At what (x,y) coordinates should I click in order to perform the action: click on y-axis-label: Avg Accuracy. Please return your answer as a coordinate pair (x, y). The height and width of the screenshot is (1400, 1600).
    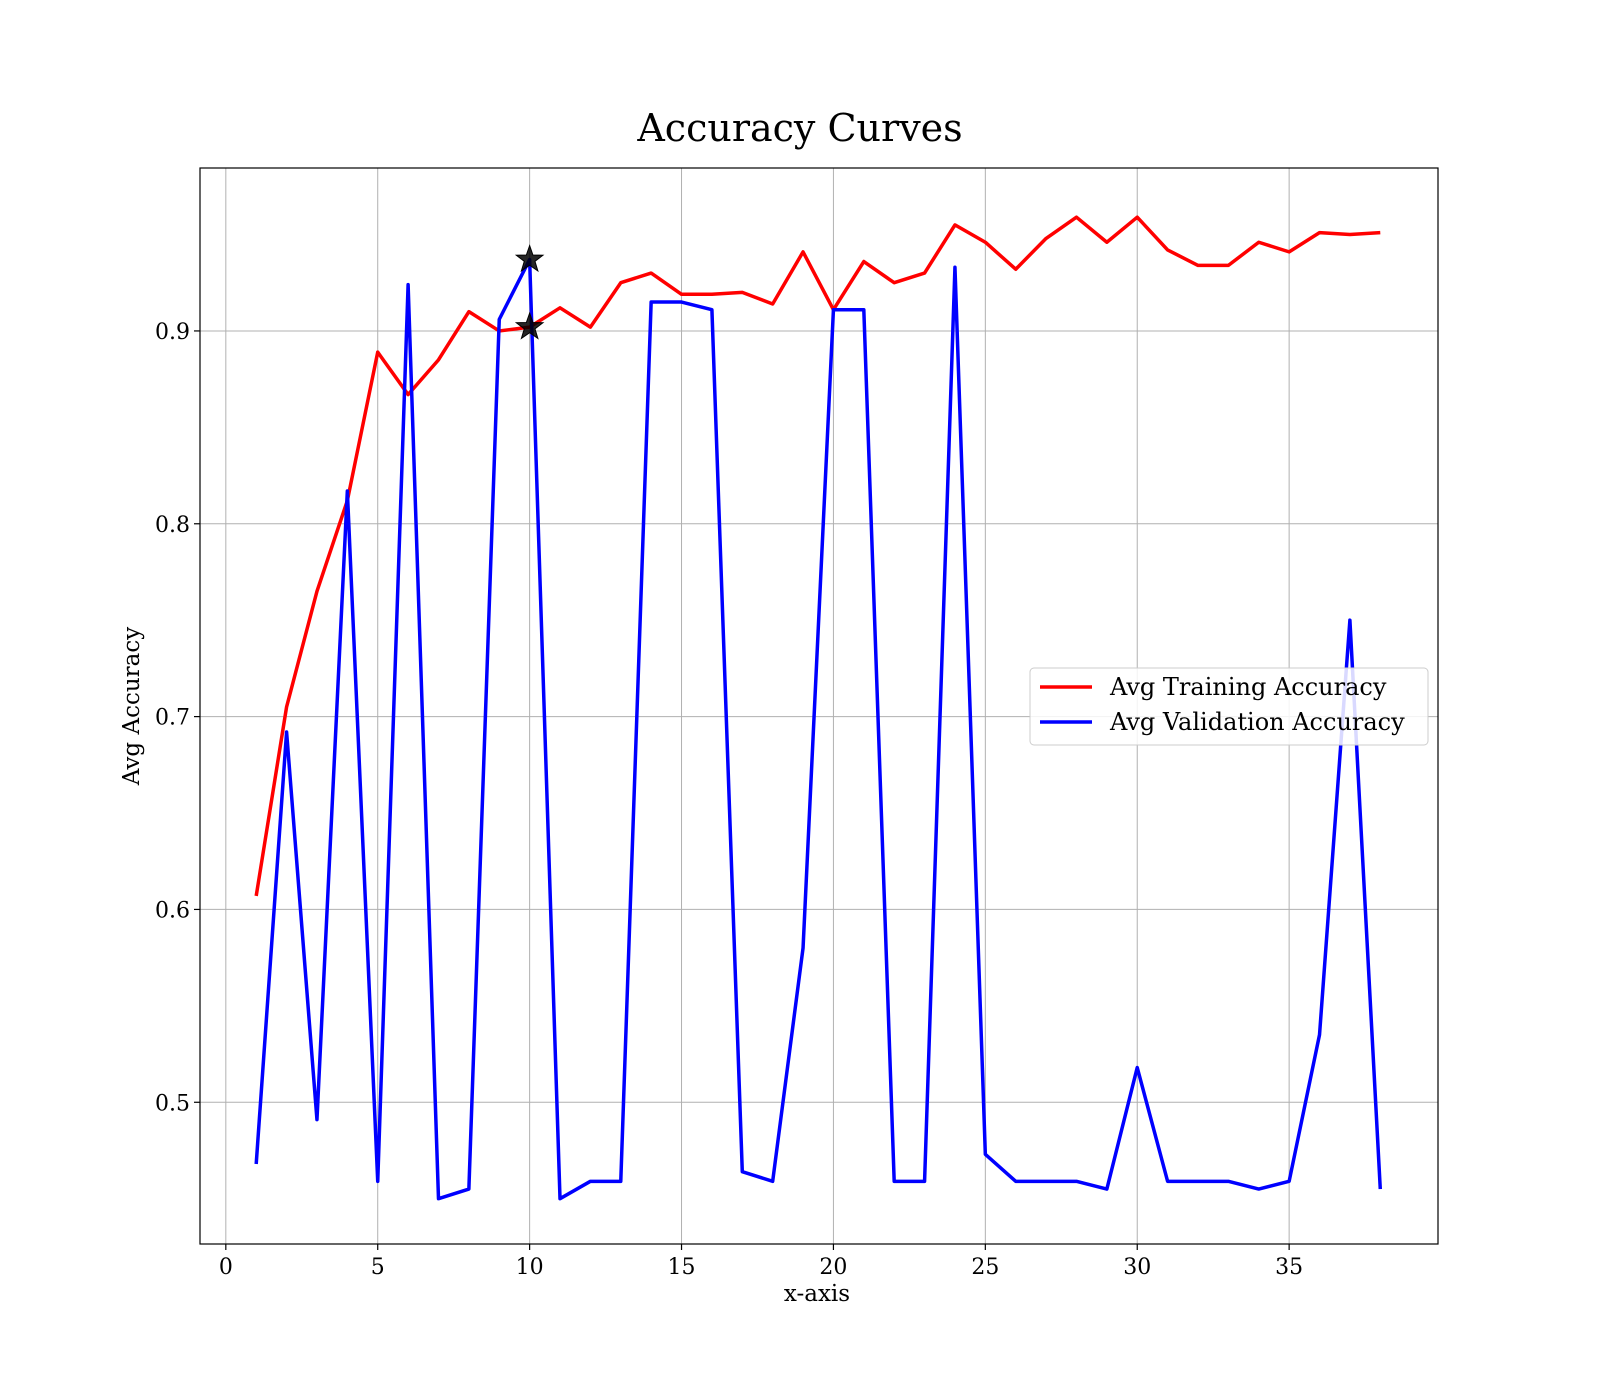
    Looking at the image, I should click on (132, 706).